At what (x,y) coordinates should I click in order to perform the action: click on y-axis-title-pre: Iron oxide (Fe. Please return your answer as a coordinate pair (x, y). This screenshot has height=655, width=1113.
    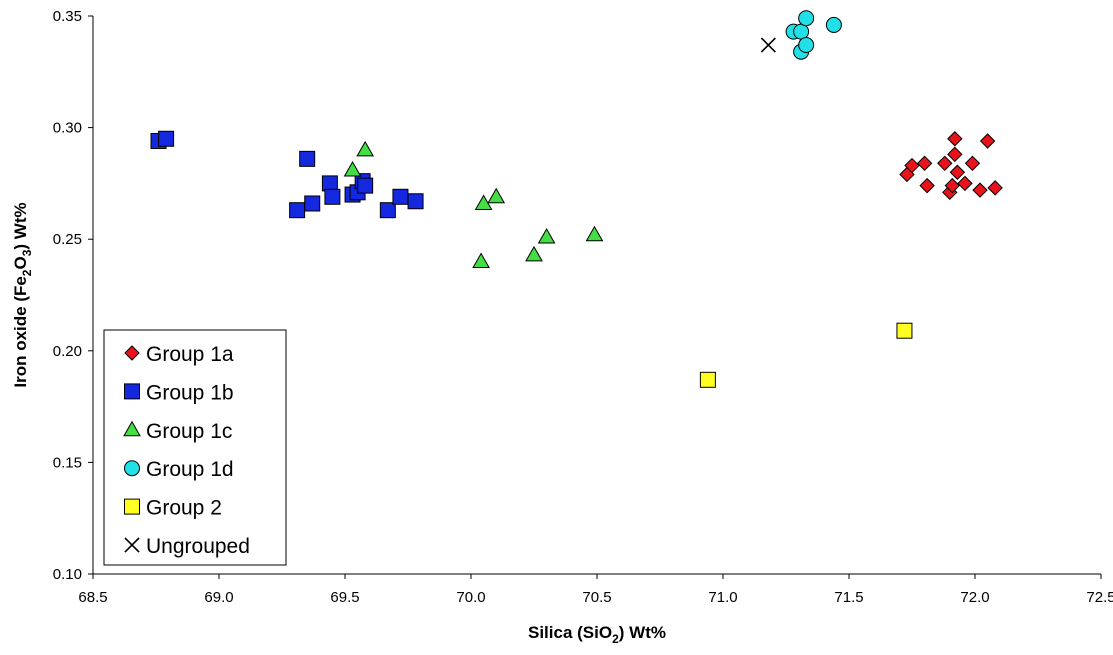
    Looking at the image, I should click on (20, 331).